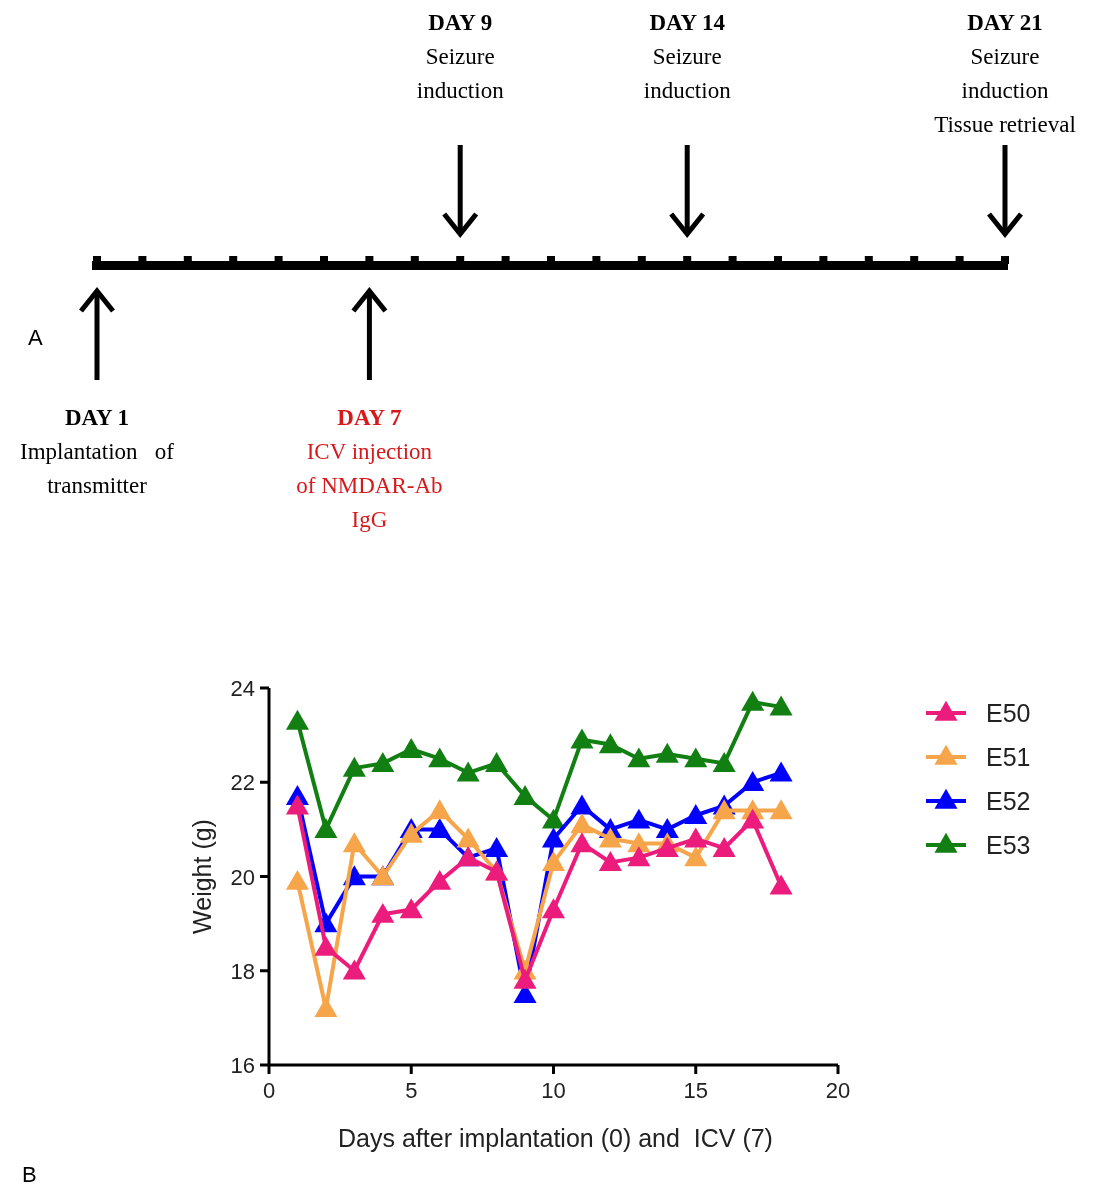 The image size is (1097, 1189). I want to click on y-tick-label: 18, so click(242, 971).